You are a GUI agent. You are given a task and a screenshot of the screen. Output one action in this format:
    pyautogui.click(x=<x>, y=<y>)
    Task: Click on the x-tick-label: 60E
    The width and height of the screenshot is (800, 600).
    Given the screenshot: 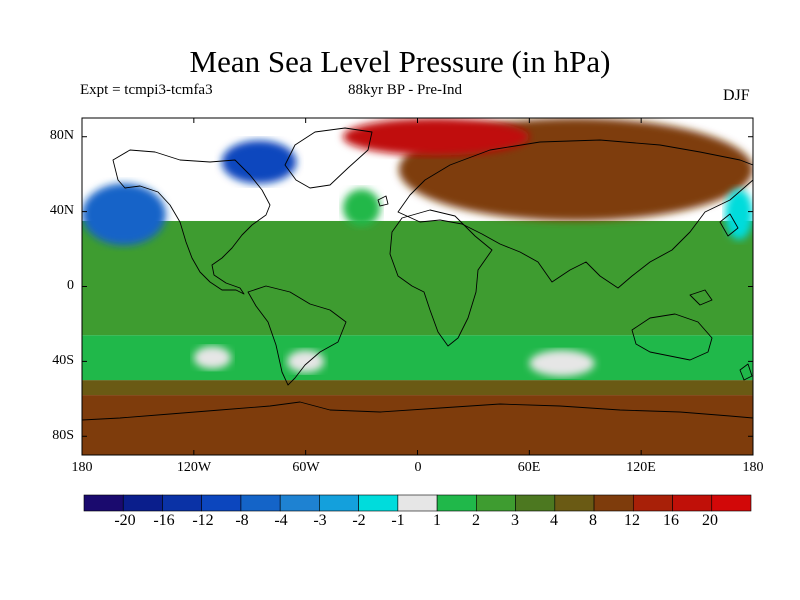 What is the action you would take?
    pyautogui.click(x=529, y=467)
    